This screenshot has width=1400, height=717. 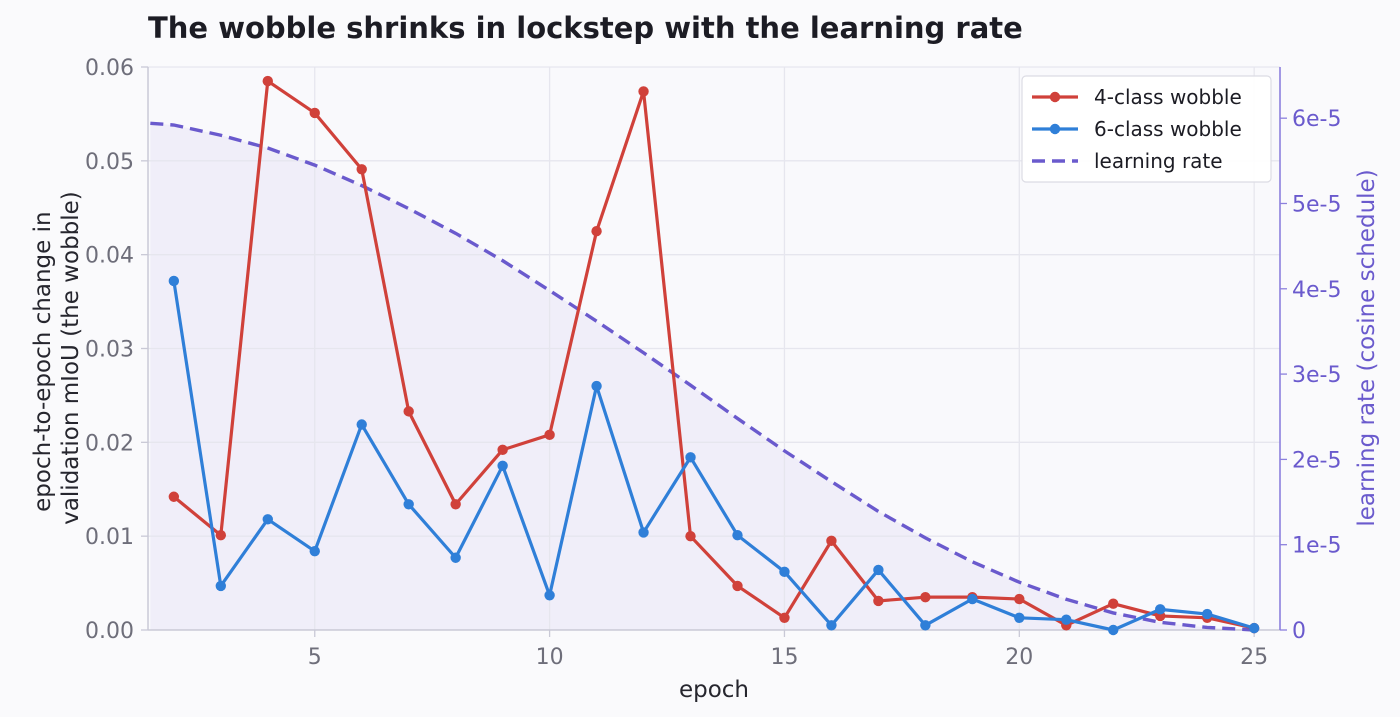 What do you see at coordinates (1316, 119) in the screenshot?
I see `right-y-tick-label: 6e-5` at bounding box center [1316, 119].